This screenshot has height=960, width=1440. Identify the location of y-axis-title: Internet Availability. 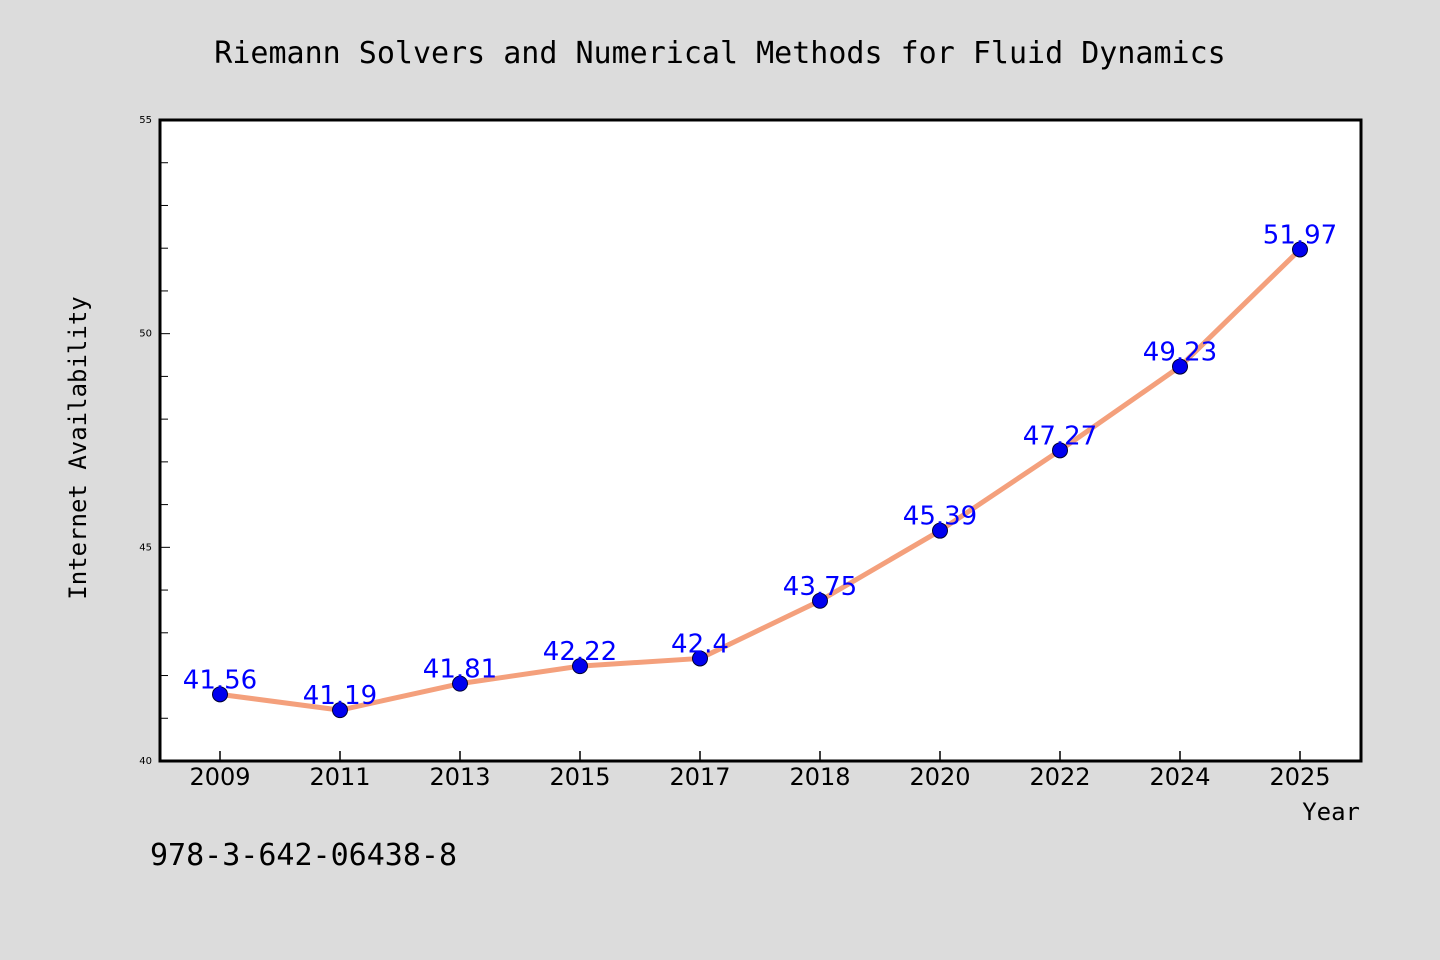
(78, 447).